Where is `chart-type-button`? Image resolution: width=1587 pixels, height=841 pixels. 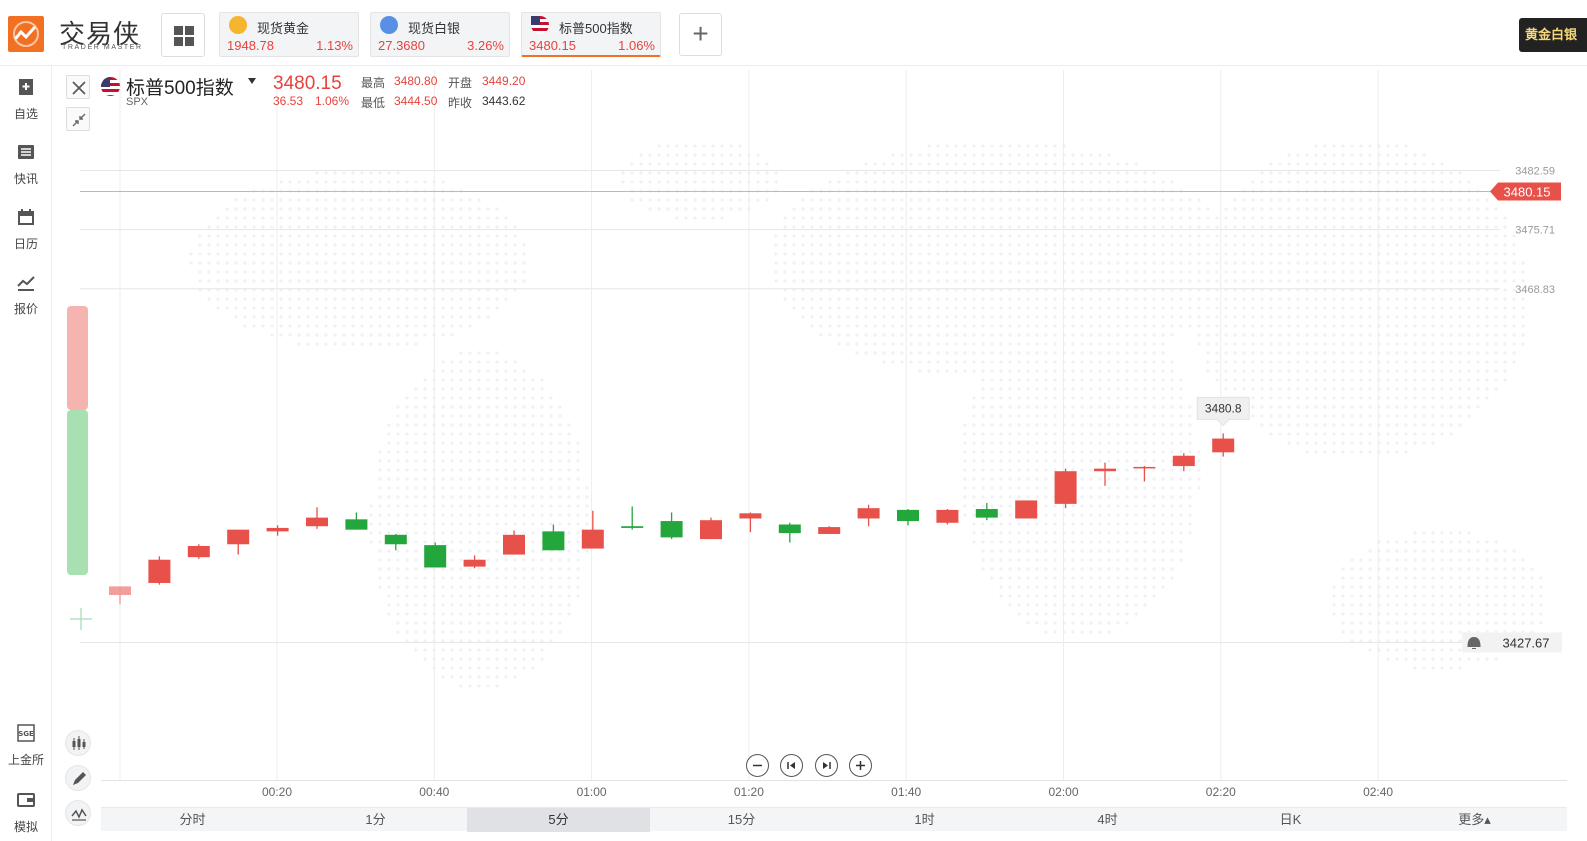
chart-type-button is located at coordinates (78, 743).